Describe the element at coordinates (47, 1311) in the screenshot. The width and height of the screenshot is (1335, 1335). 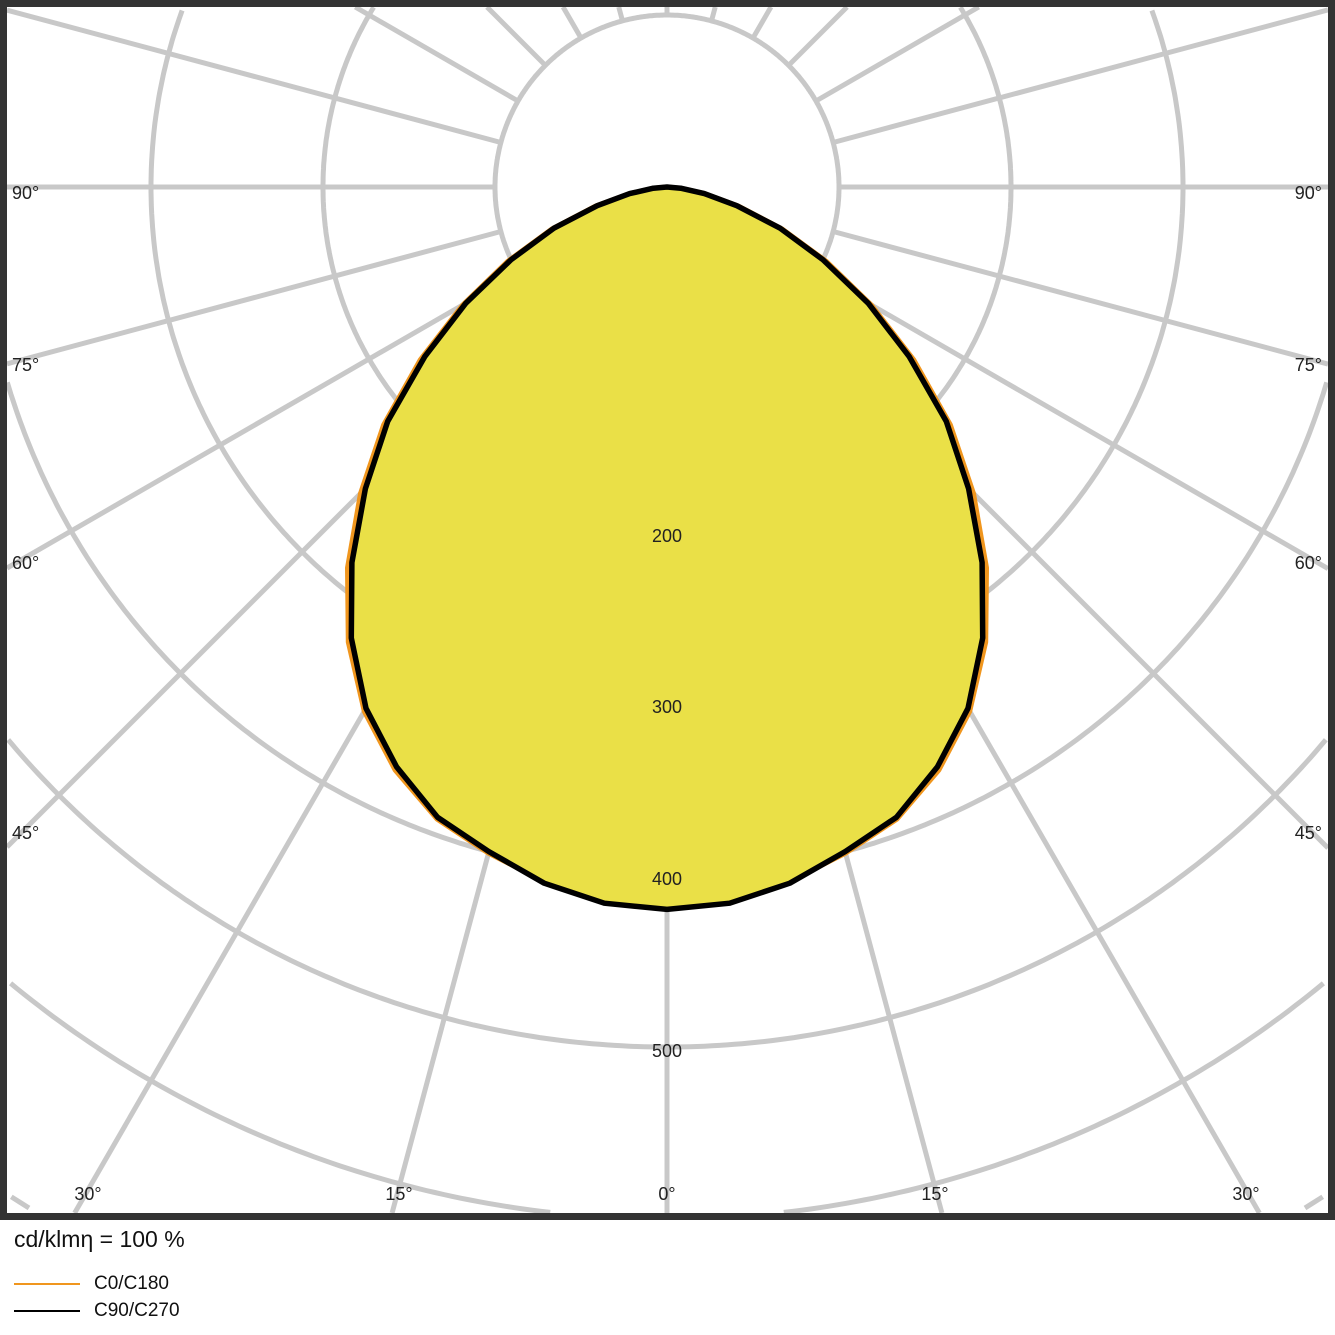
I see `legend-swatch-black` at that location.